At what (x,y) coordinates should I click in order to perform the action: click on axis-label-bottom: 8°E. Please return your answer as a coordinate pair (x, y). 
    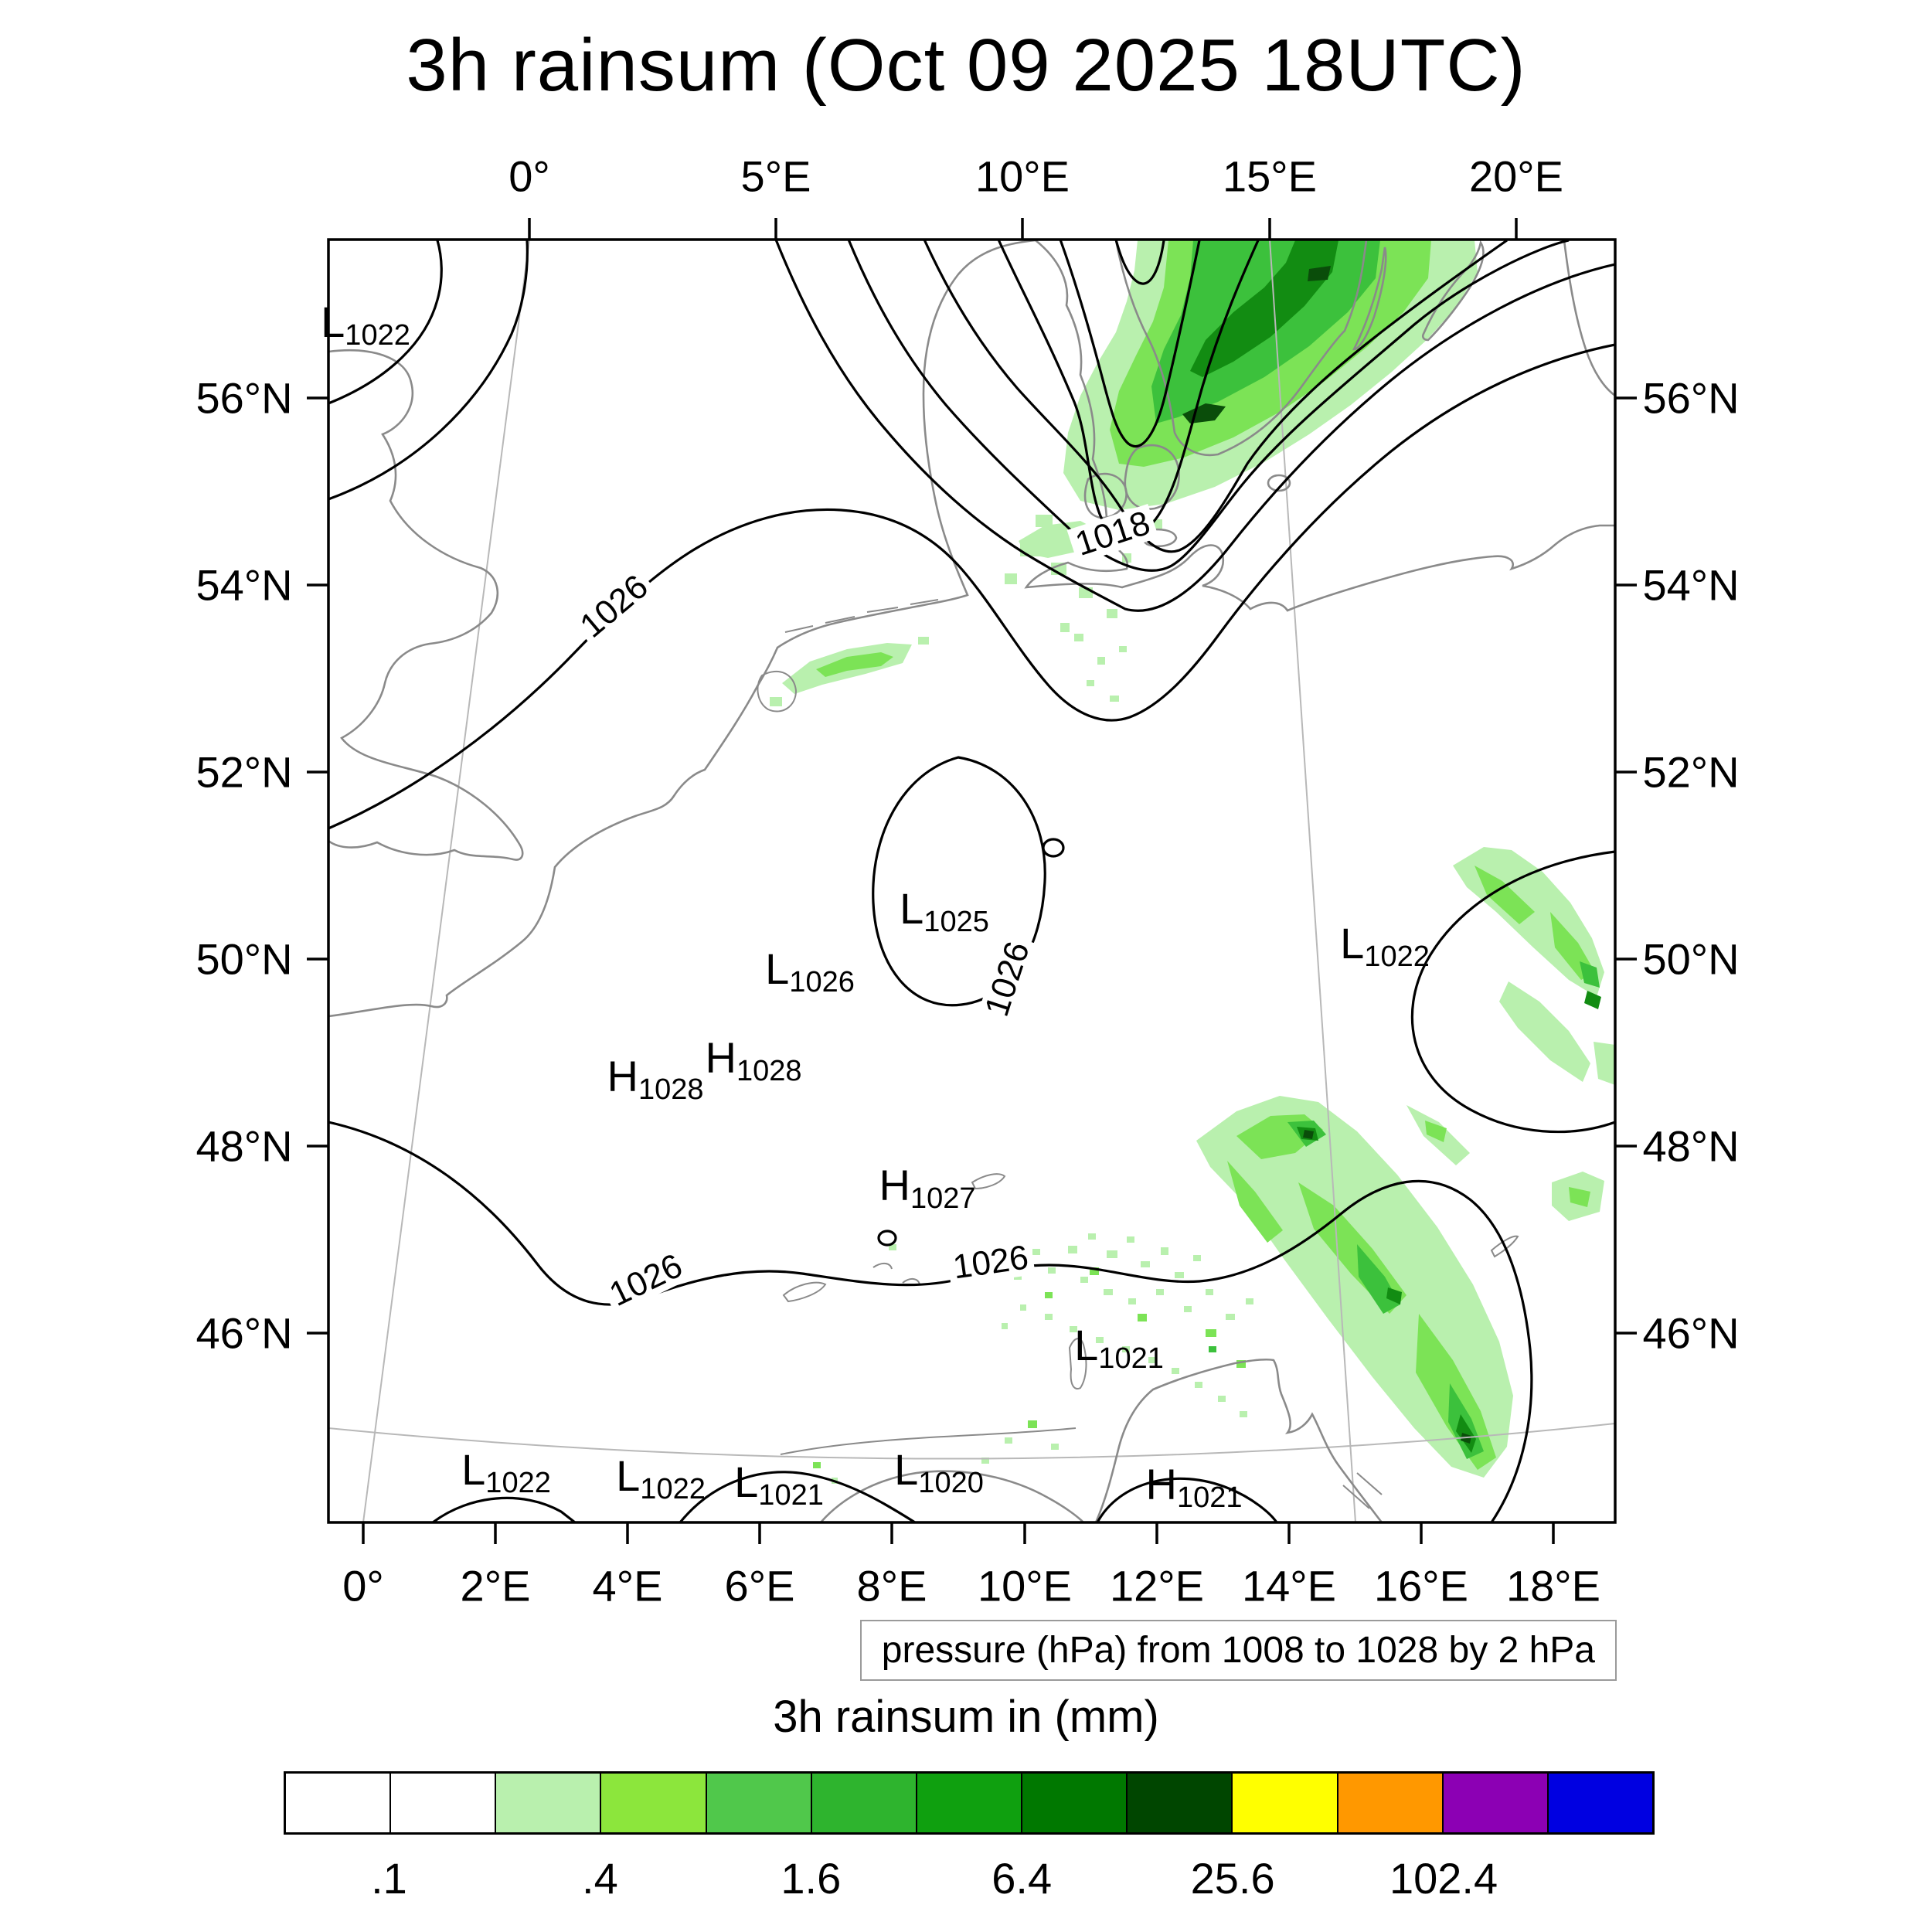
    Looking at the image, I should click on (892, 1586).